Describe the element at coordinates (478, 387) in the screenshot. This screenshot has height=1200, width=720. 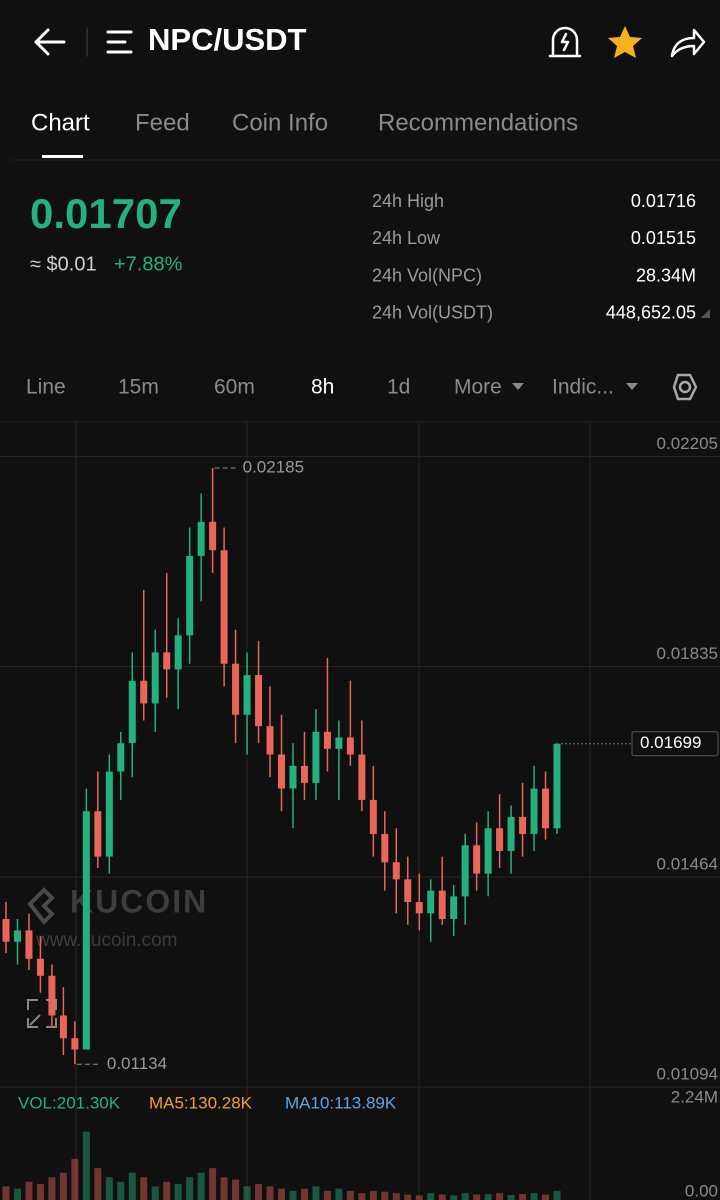
I see `timeframe: More` at that location.